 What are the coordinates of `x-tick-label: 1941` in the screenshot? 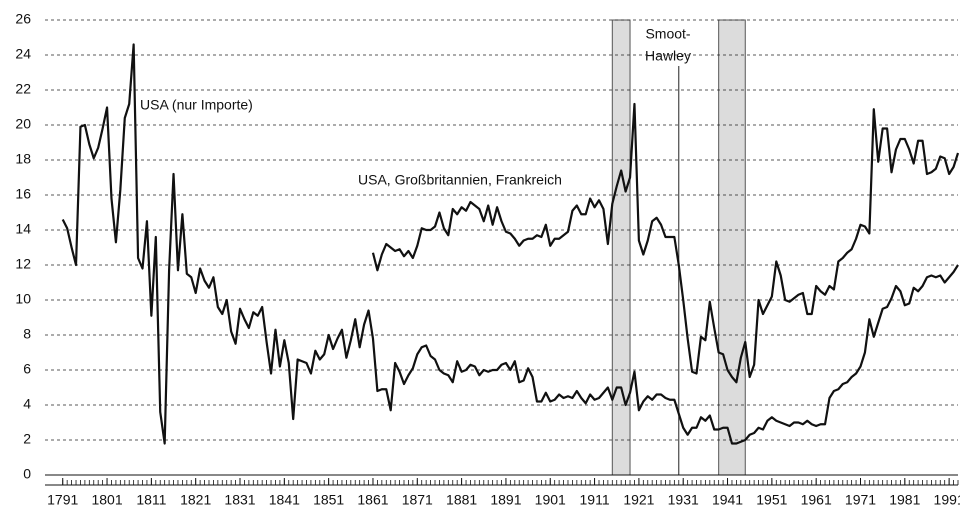 It's located at (727, 500).